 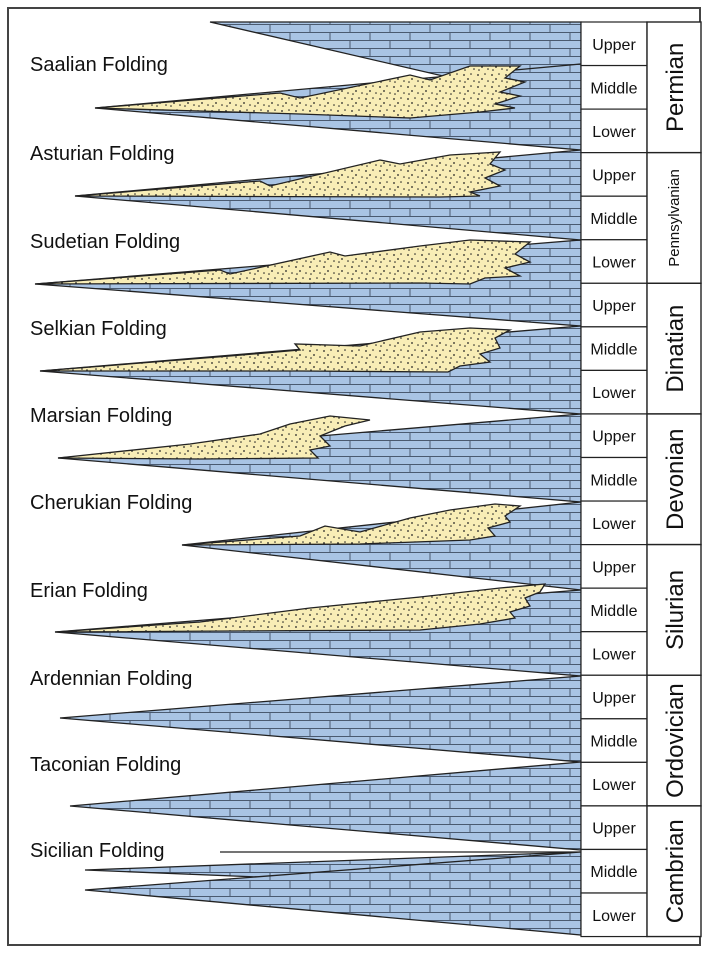 What do you see at coordinates (111, 503) in the screenshot?
I see `folding-label-cherukian: Cherukian Folding` at bounding box center [111, 503].